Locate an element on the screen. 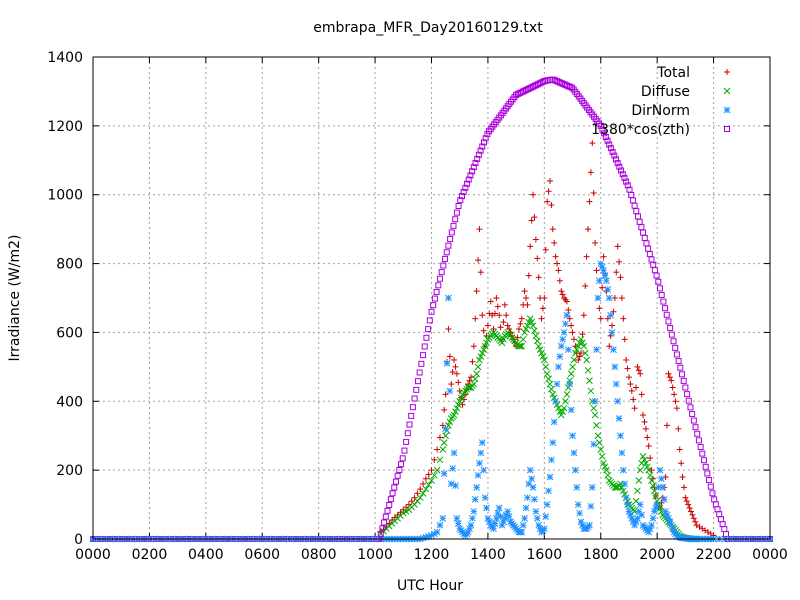  x-tick-label: 1200 is located at coordinates (432, 555).